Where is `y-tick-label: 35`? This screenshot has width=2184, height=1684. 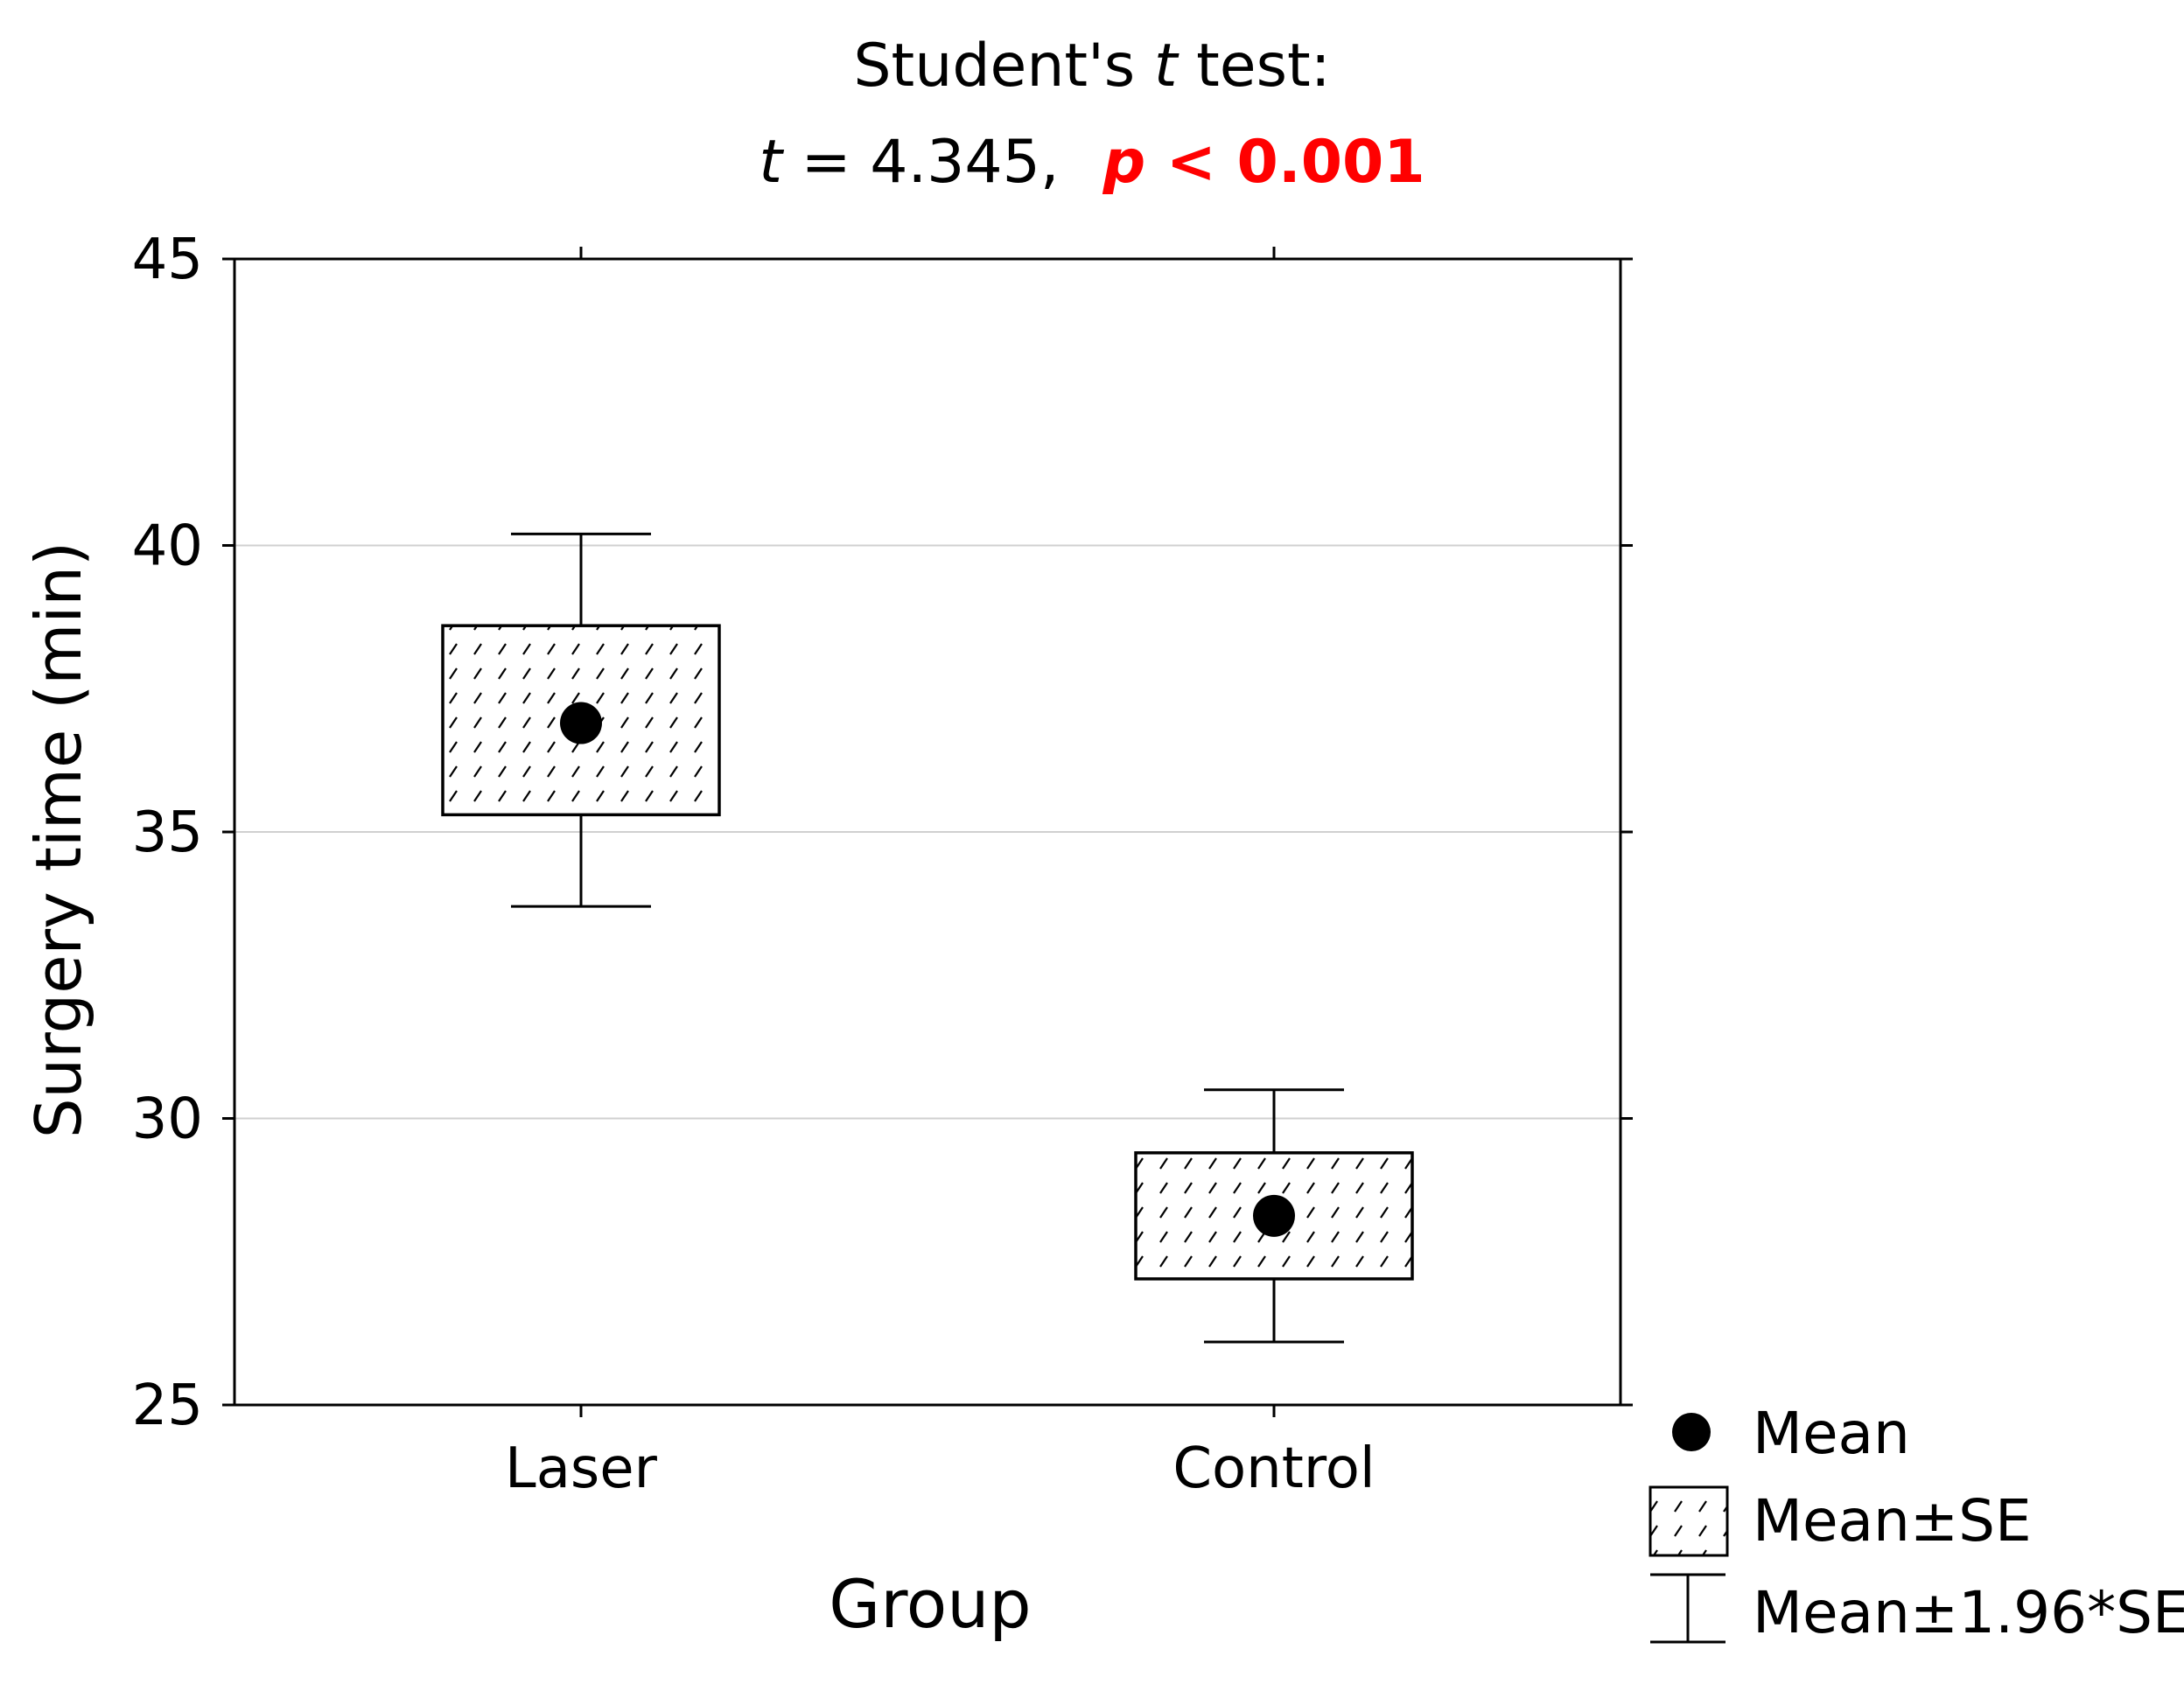 y-tick-label: 35 is located at coordinates (167, 833).